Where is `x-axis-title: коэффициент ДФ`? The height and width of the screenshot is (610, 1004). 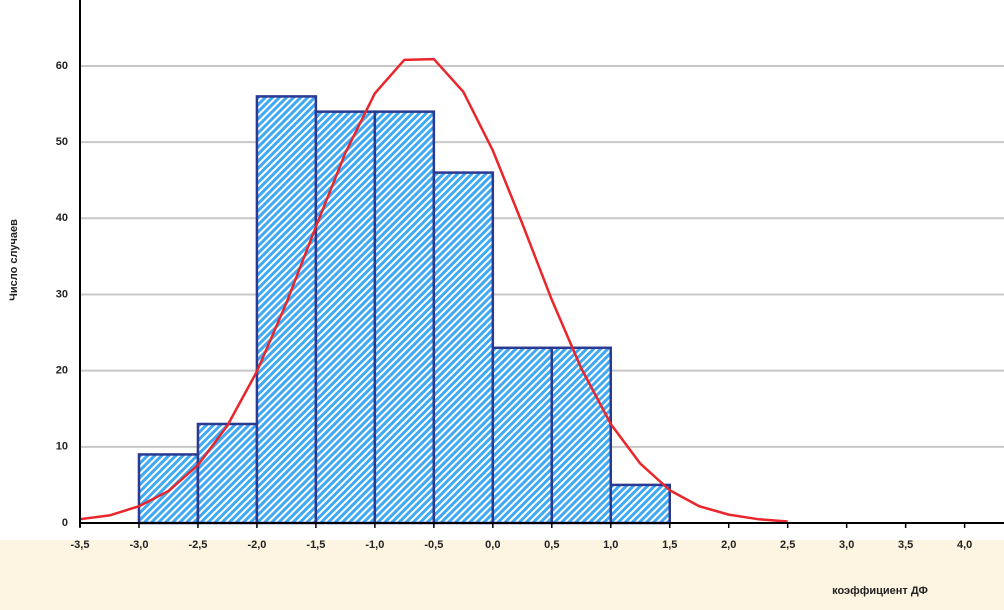
x-axis-title: коэффициент ДФ is located at coordinates (880, 591).